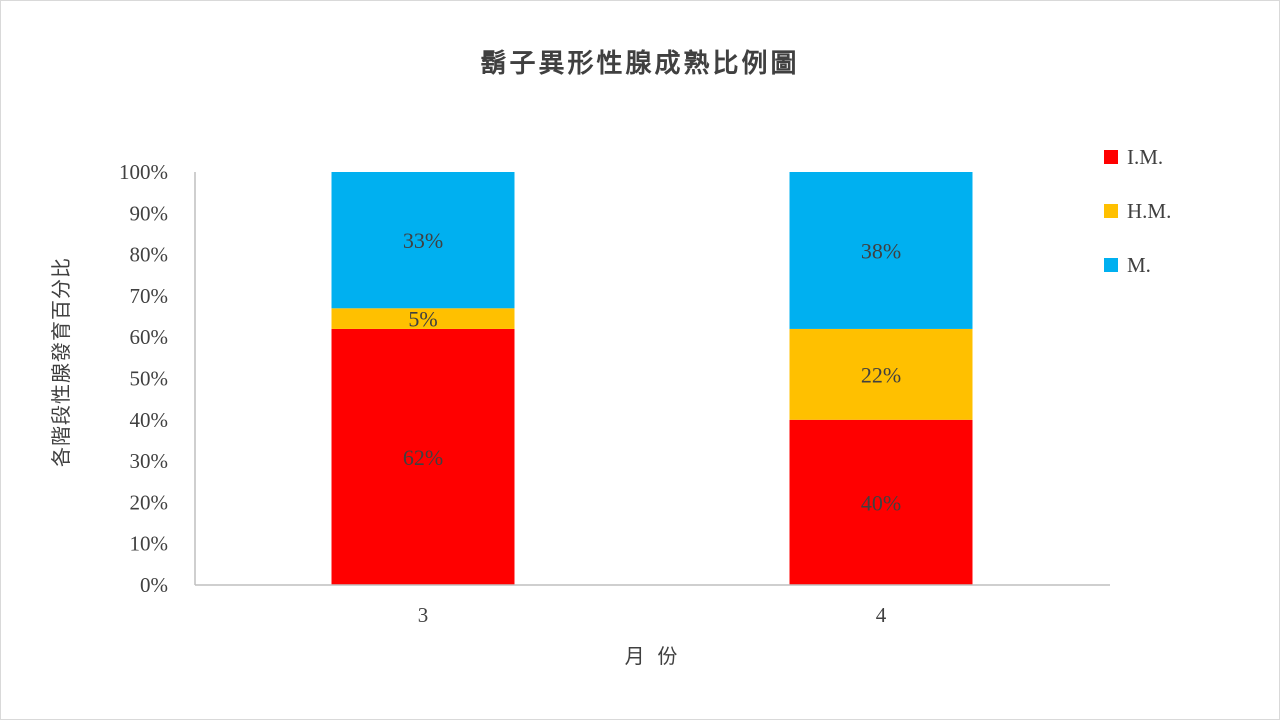 This screenshot has height=720, width=1280. What do you see at coordinates (149, 379) in the screenshot?
I see `y-tick-label: 50%` at bounding box center [149, 379].